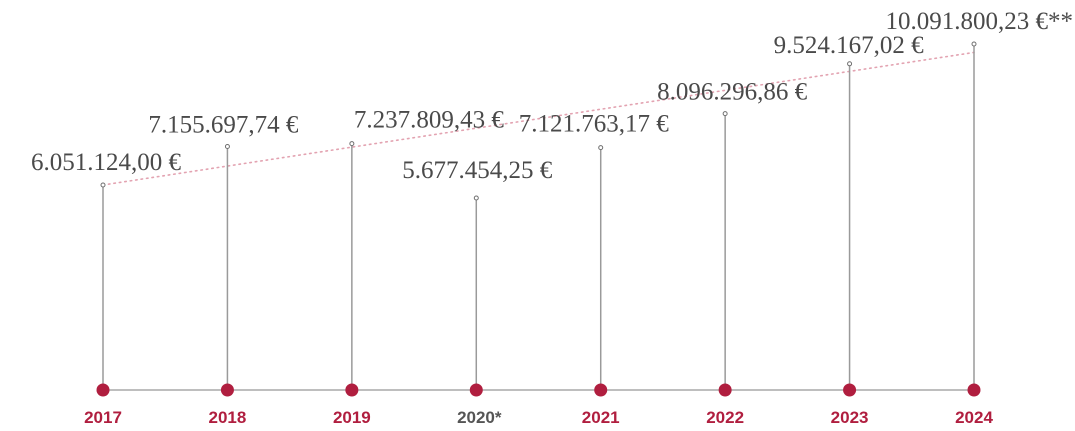  Describe the element at coordinates (601, 417) in the screenshot. I see `year-tick-label: 2021` at that location.